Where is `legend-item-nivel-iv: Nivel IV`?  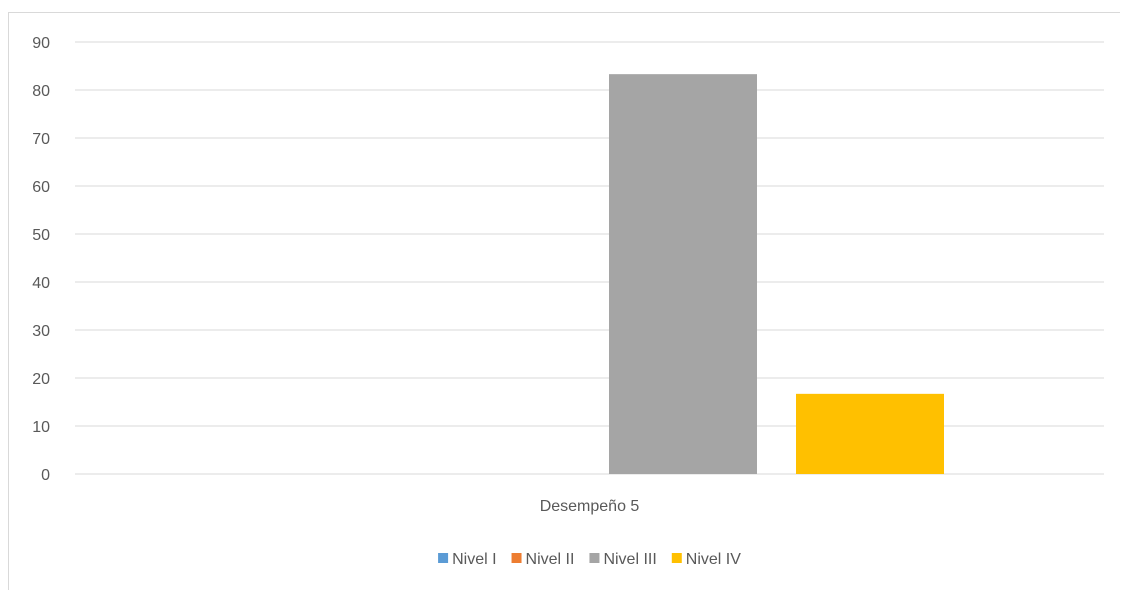
legend-item-nivel-iv: Nivel IV is located at coordinates (706, 559).